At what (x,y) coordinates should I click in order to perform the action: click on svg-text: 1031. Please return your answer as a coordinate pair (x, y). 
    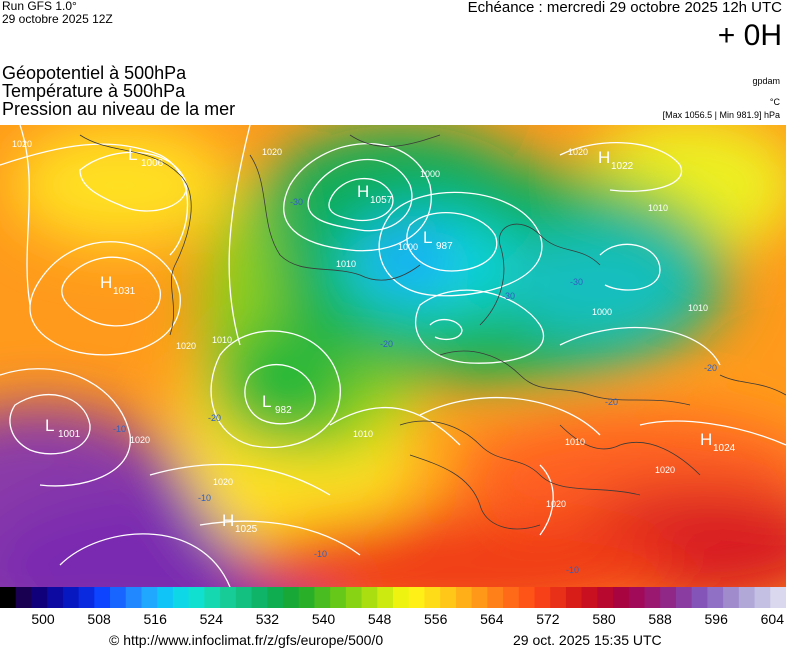
    Looking at the image, I should click on (124, 291).